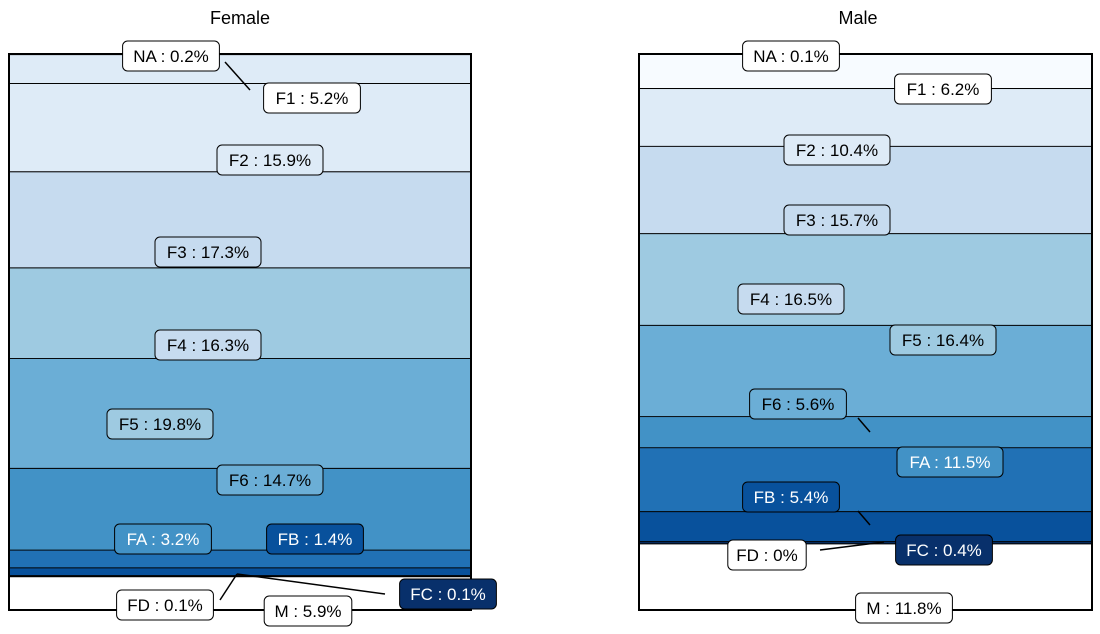 The image size is (1100, 634). Describe the element at coordinates (311, 584) in the screenshot. I see `leader-line-fc` at that location.